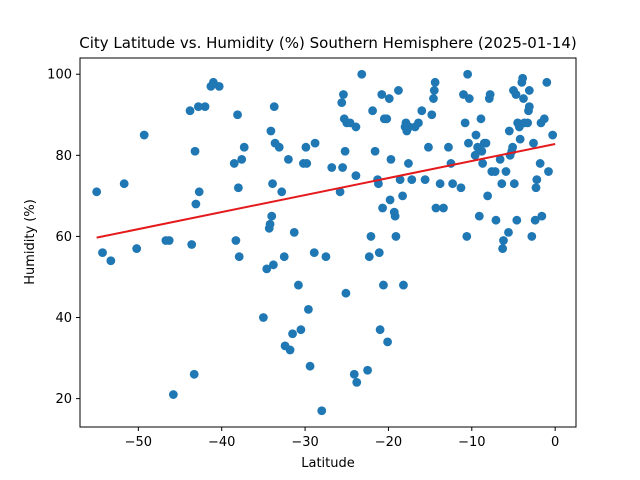 The width and height of the screenshot is (640, 480). What do you see at coordinates (328, 463) in the screenshot?
I see `x-axis-label: Latitude` at bounding box center [328, 463].